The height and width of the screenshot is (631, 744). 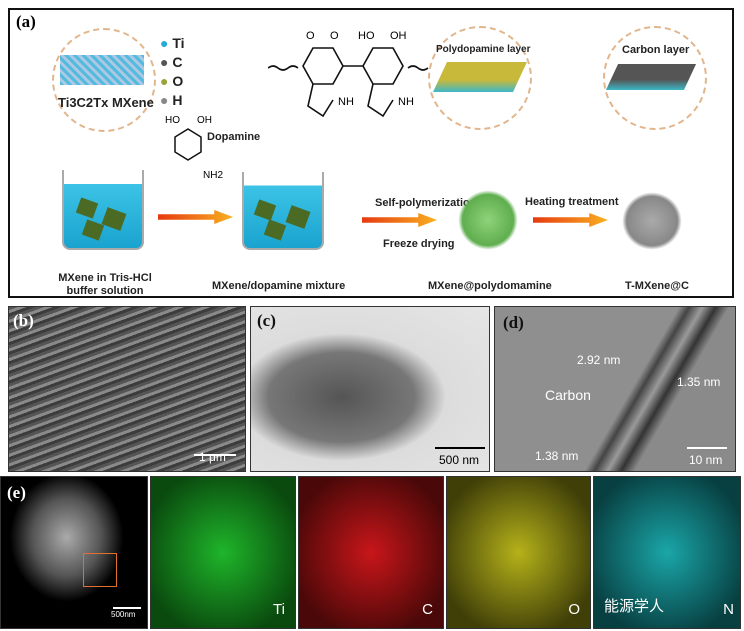 I want to click on ti-map-label: Ti, so click(x=279, y=609).